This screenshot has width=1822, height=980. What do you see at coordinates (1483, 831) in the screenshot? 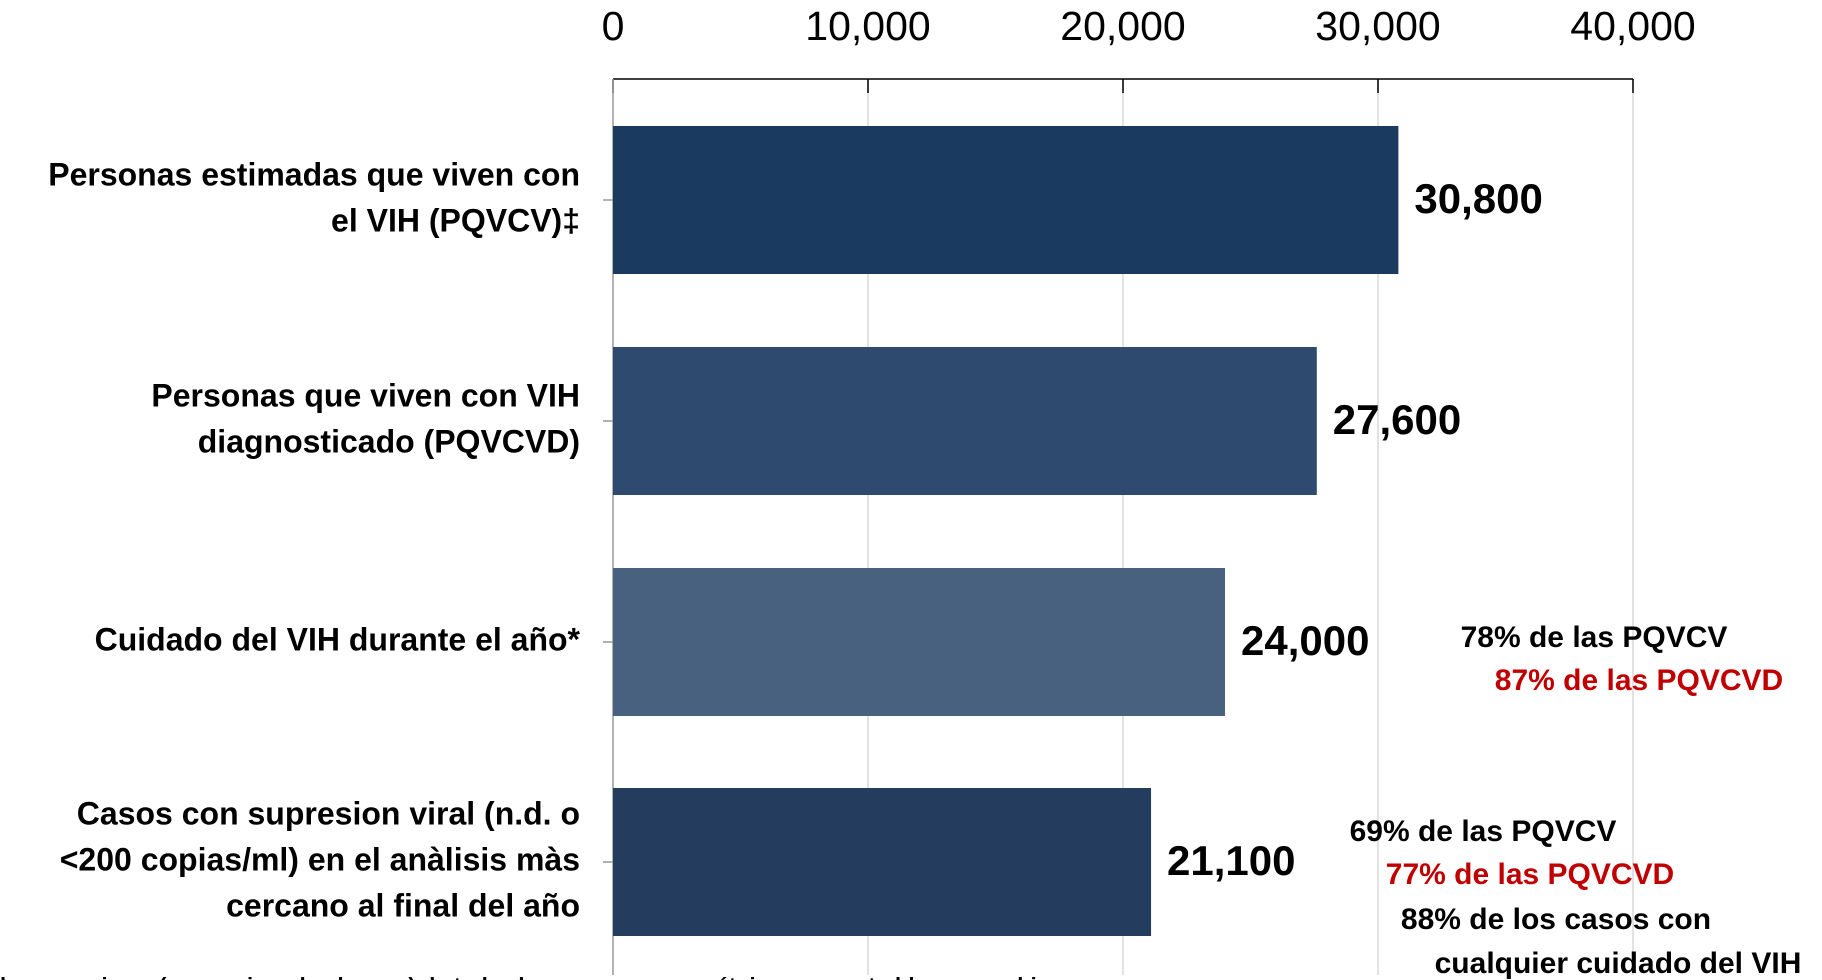
I see `annotation: 69% de las PQVCV` at bounding box center [1483, 831].